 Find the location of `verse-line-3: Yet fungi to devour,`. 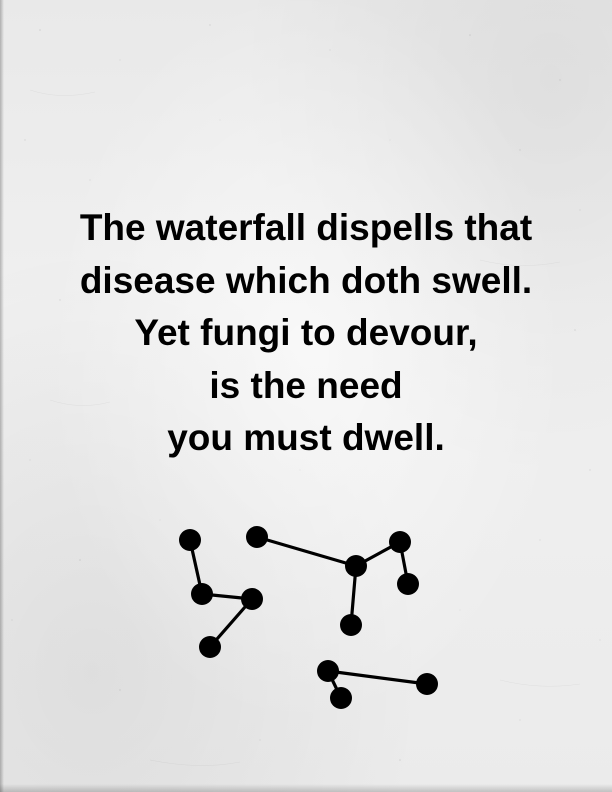

verse-line-3: Yet fungi to devour, is located at coordinates (306, 332).